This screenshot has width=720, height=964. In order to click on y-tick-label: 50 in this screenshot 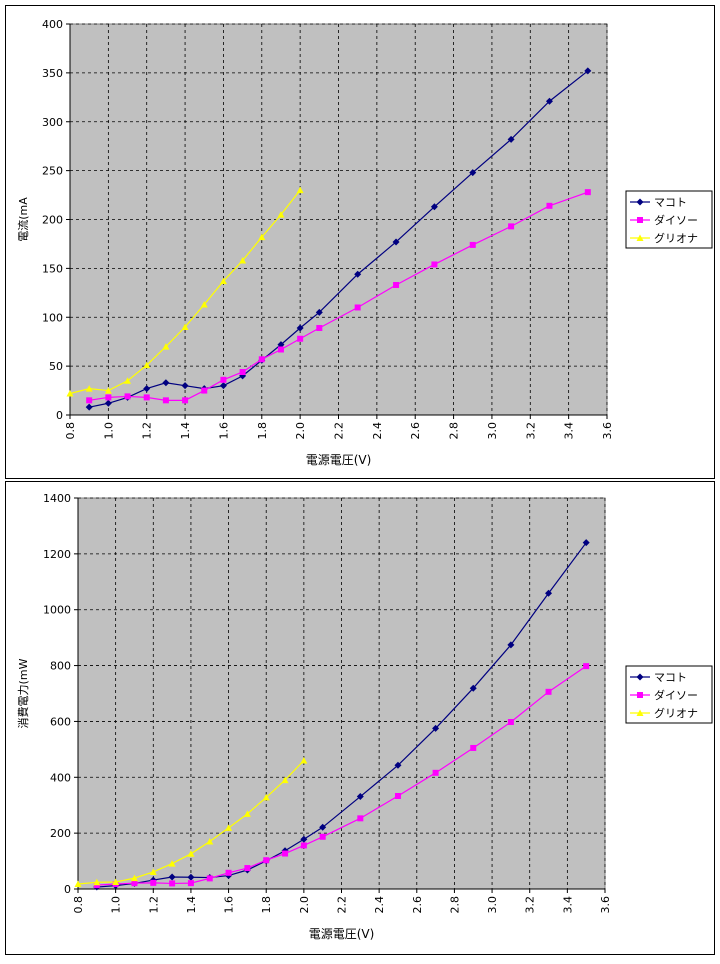, I will do `click(56, 366)`.